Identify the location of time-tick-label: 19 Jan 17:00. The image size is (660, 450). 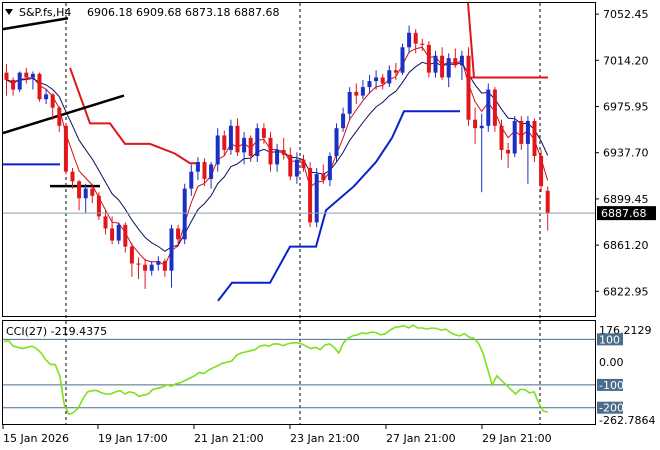
(133, 438).